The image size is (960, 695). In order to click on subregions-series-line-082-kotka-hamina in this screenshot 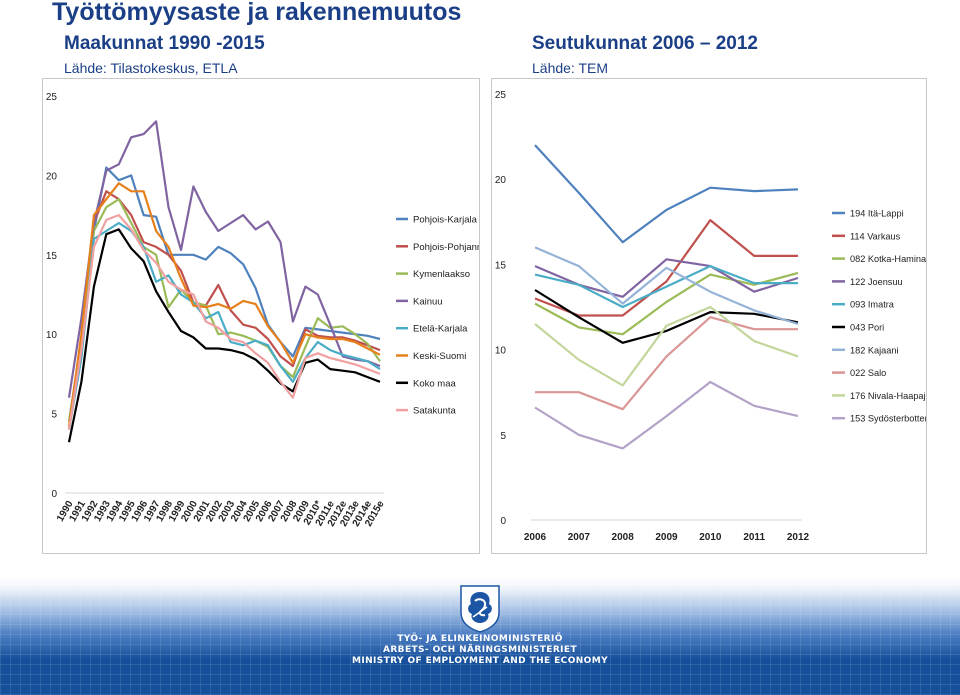, I will do `click(666, 303)`.